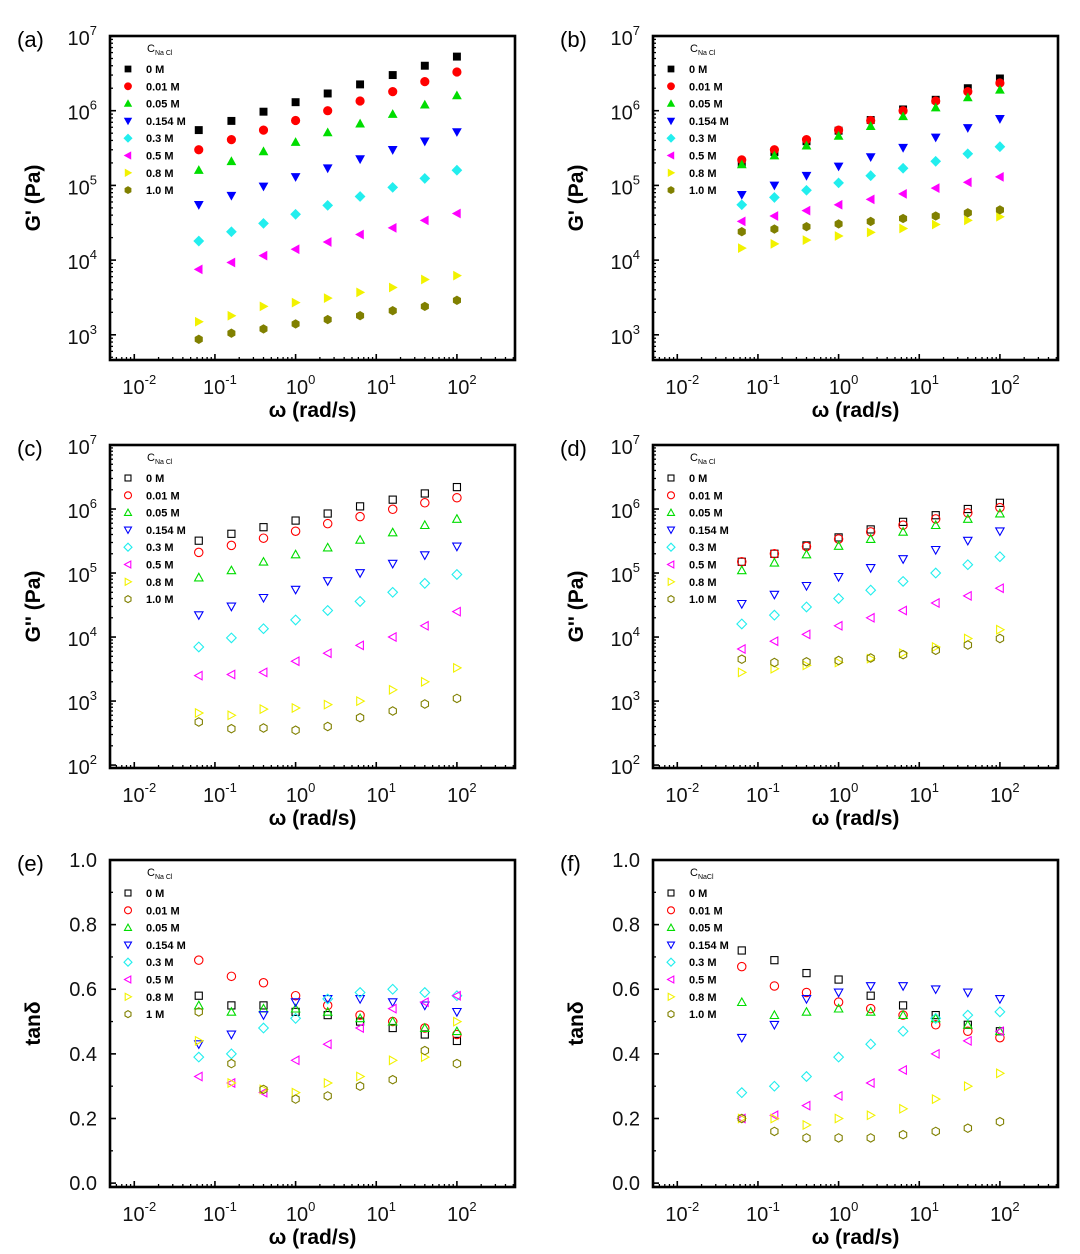 The width and height of the screenshot is (1080, 1254). Describe the element at coordinates (151, 458) in the screenshot. I see `legend-title-main: C` at that location.